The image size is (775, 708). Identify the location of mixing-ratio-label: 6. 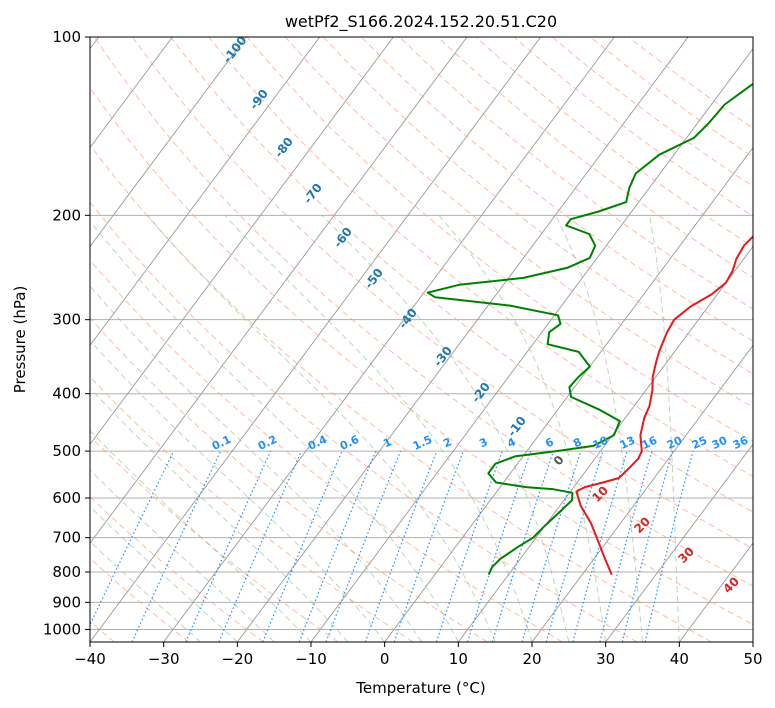
(549, 442).